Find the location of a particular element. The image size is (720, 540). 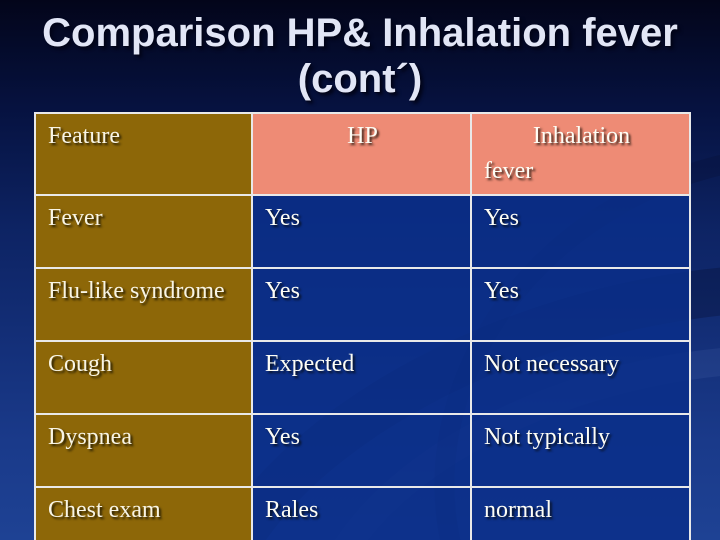

table-row-dyspnea: Dyspnea Yes Not typically is located at coordinates (362, 450).